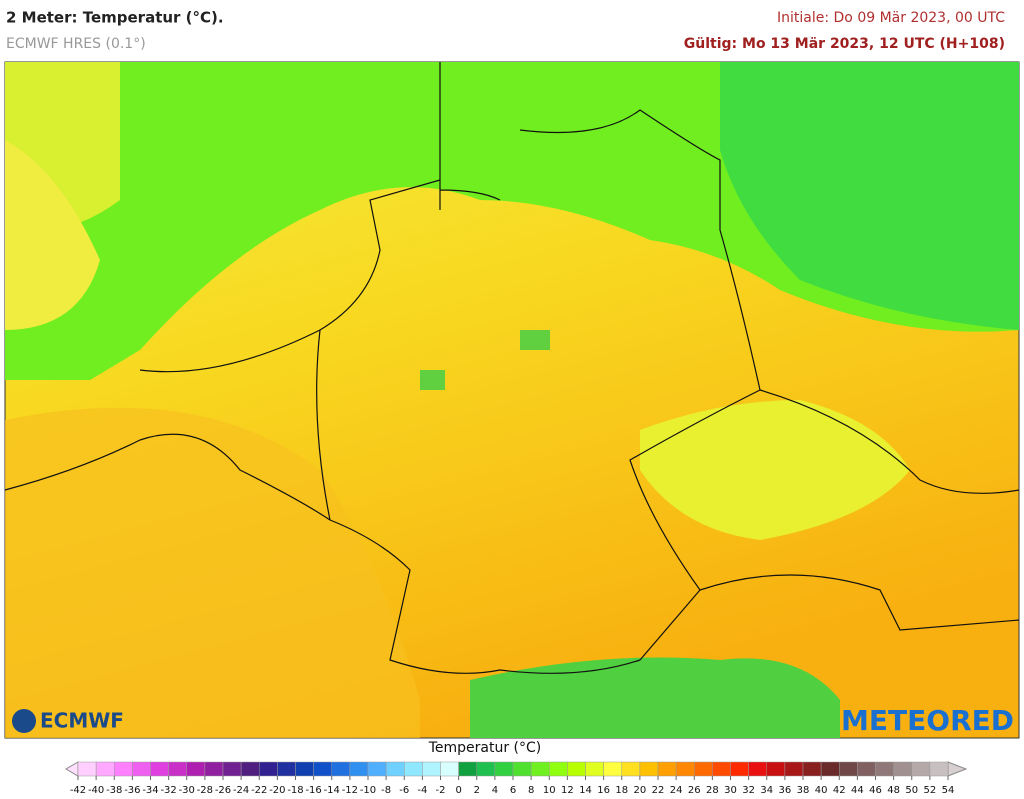  I want to click on colorbar-tick-label: -12, so click(350, 790).